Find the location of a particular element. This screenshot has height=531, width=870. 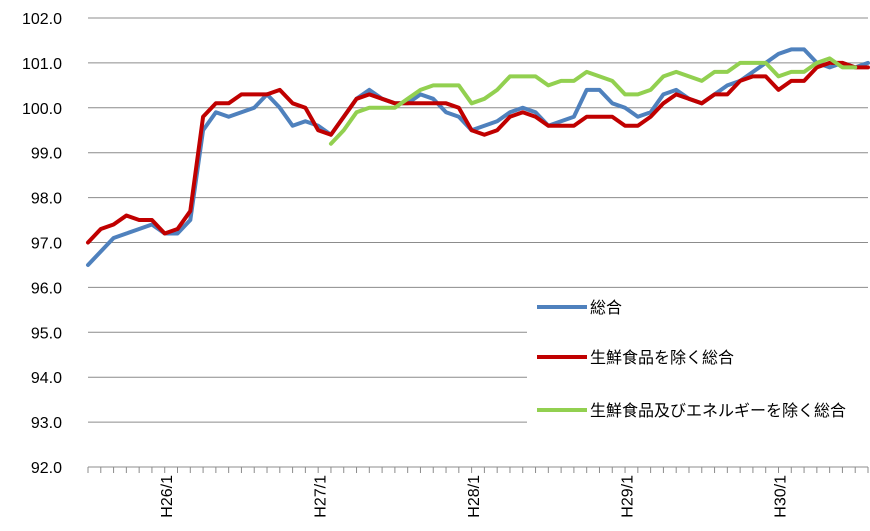

y-tick-label: 92.0 is located at coordinates (46, 468).